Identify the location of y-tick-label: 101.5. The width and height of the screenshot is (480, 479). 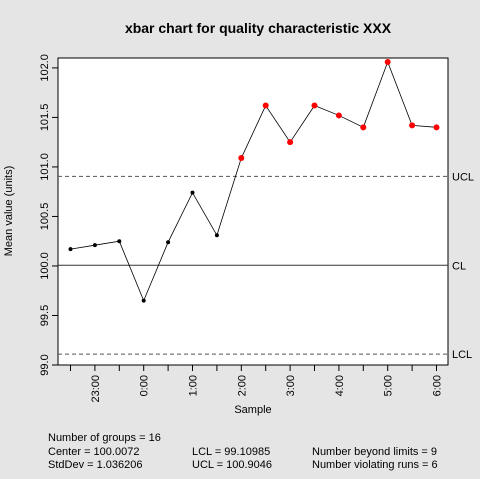
(45, 118).